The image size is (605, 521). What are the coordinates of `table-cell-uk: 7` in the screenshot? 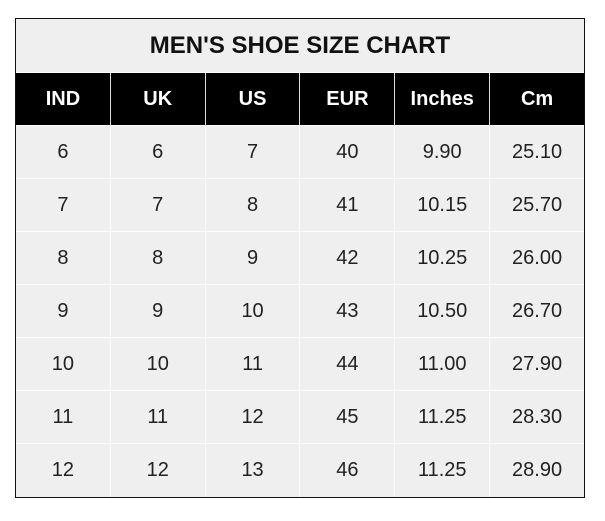 It's located at (158, 205).